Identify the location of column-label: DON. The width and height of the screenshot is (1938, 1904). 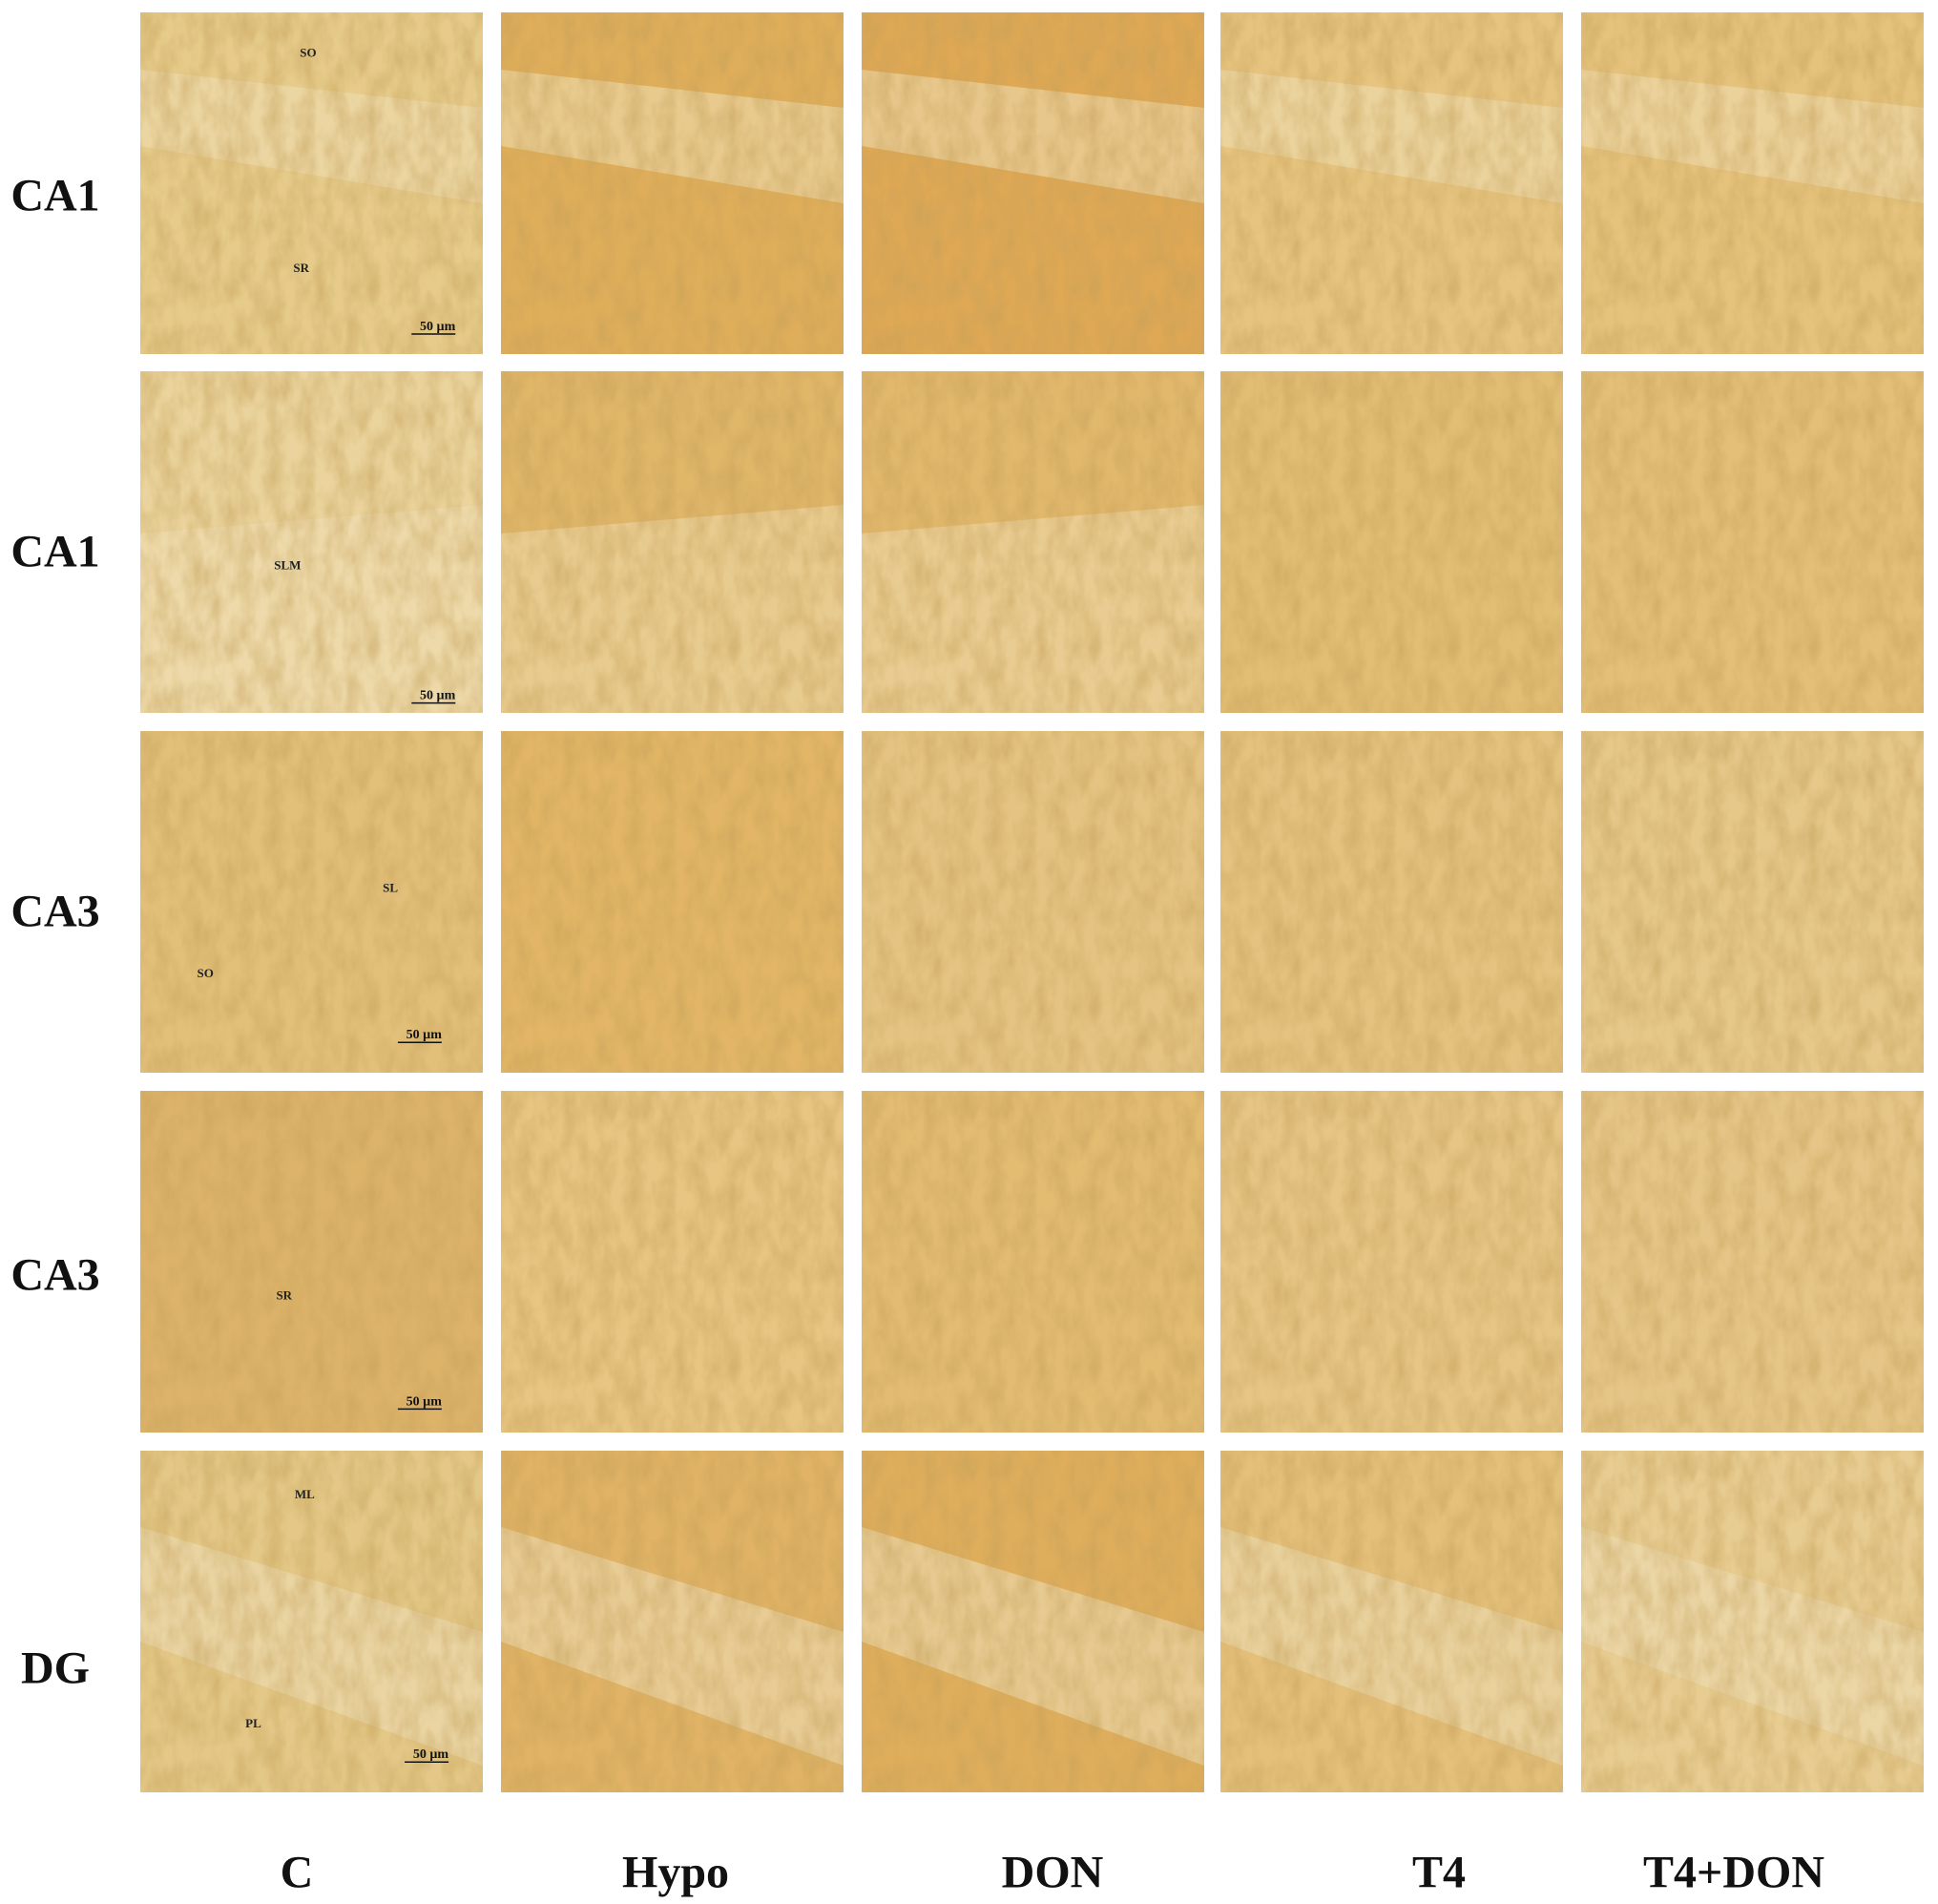
(1052, 1872).